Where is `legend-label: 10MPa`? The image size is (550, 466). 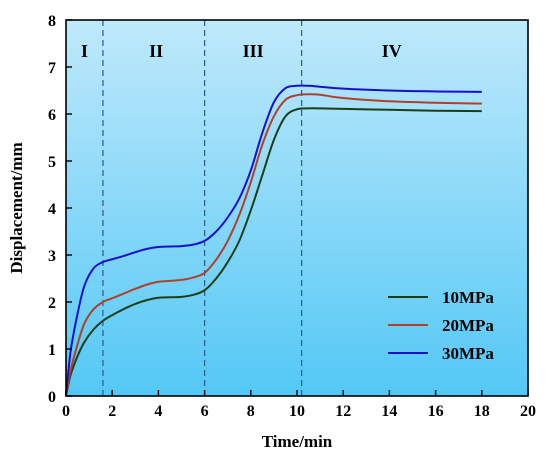
legend-label: 10MPa is located at coordinates (468, 297).